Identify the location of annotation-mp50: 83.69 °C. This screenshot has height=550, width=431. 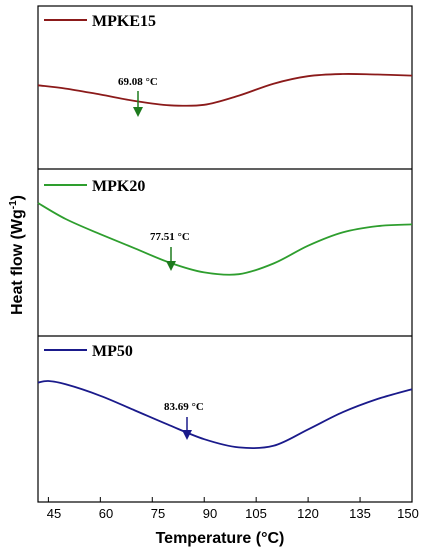
(184, 420).